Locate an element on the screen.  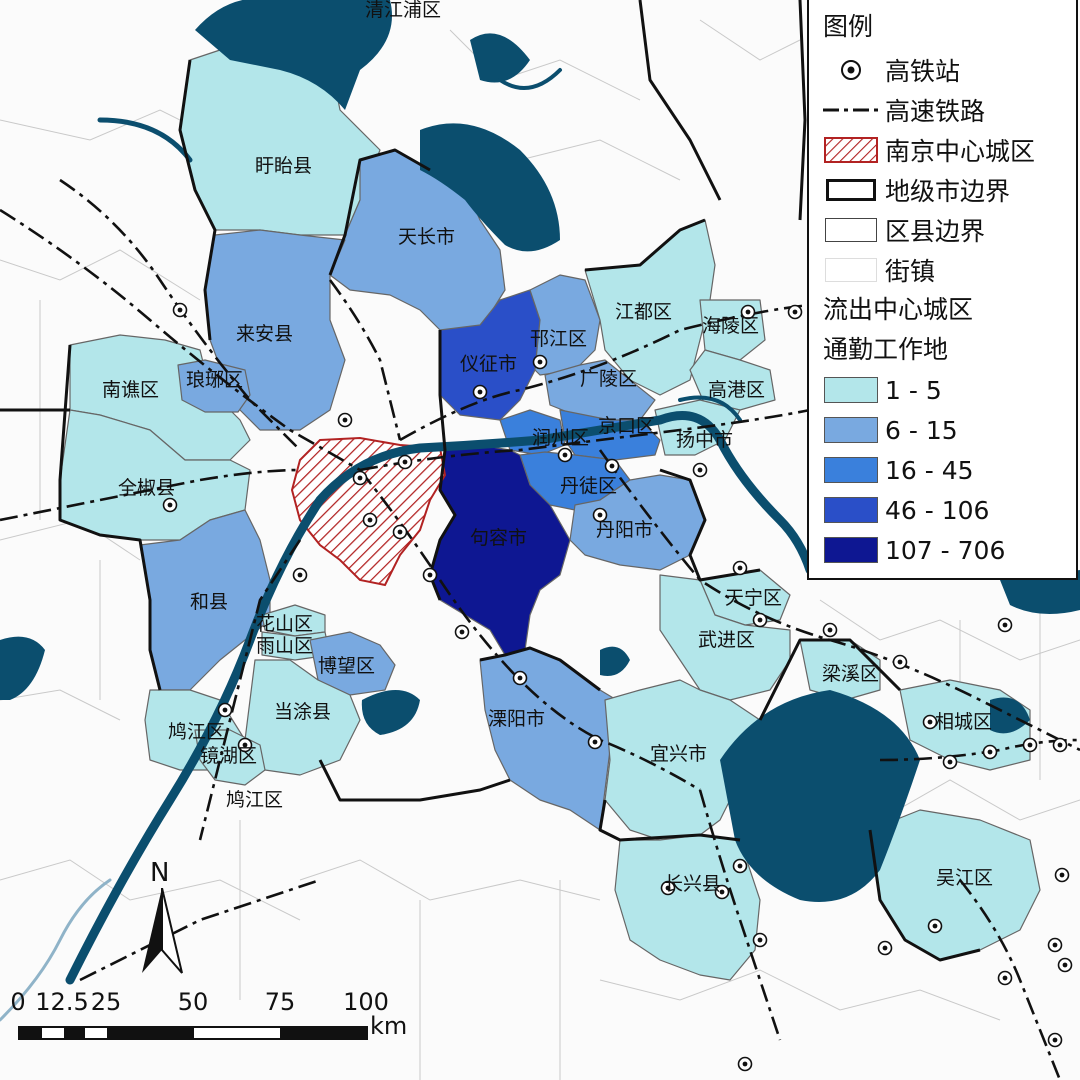
yixing-pond is located at coordinates (615, 661).